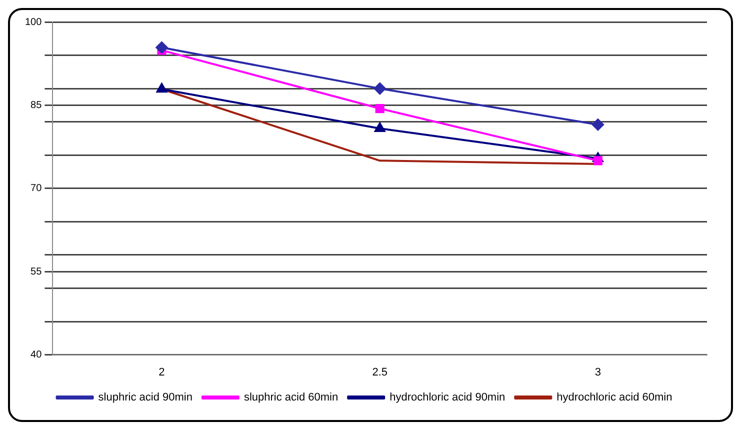 The image size is (749, 438). I want to click on legend-label: hydrochloric acid 60min, so click(614, 398).